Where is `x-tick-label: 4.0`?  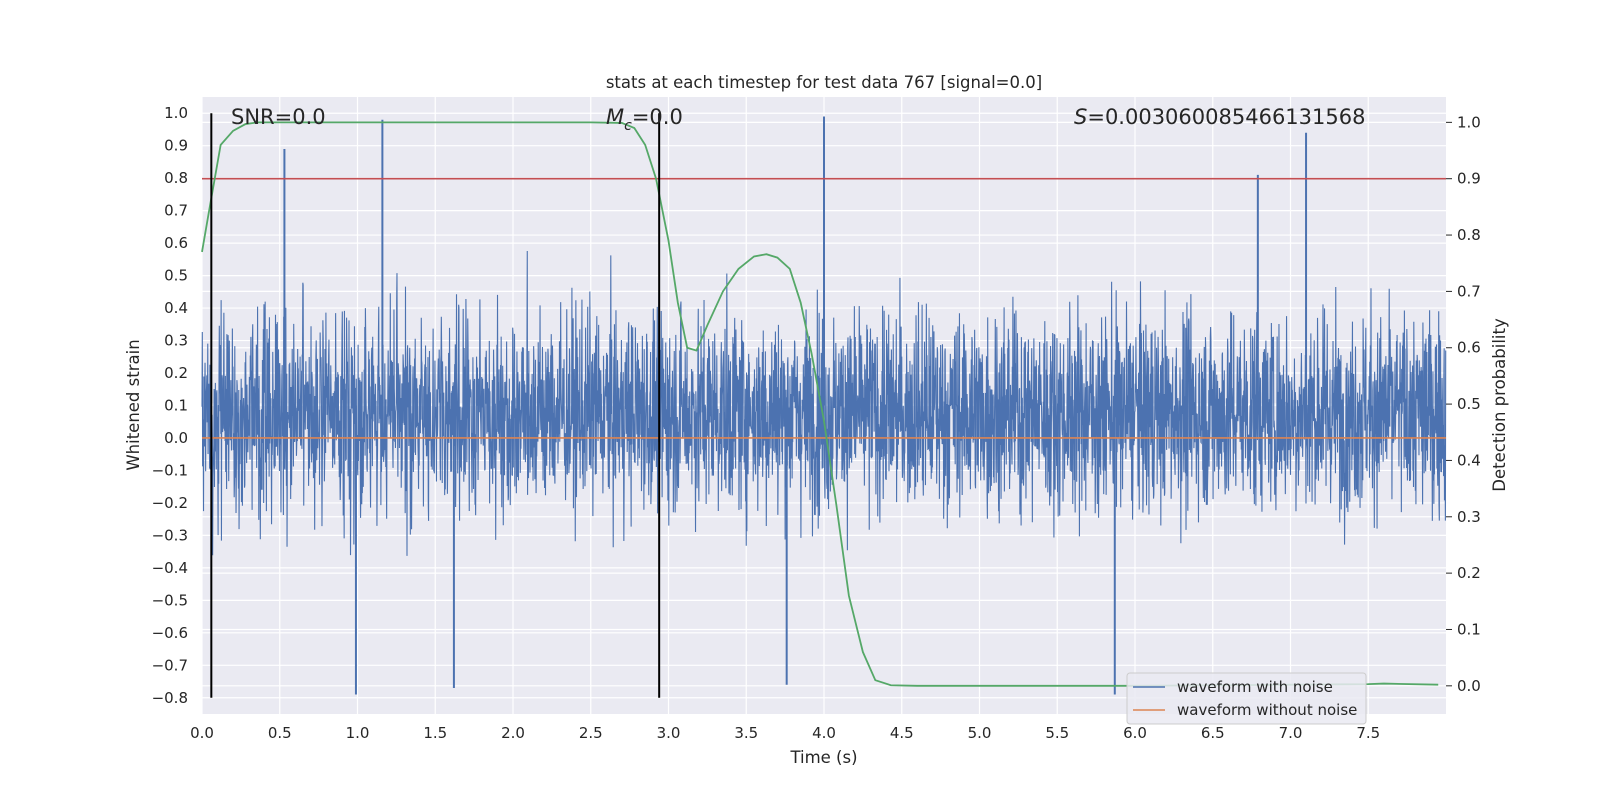 x-tick-label: 4.0 is located at coordinates (824, 733).